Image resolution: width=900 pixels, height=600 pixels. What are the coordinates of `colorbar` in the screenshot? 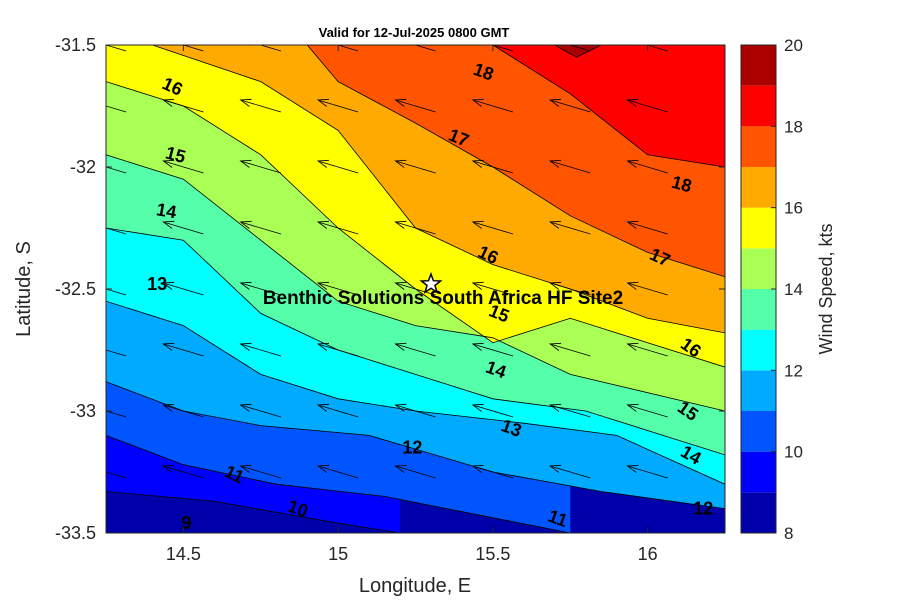 It's located at (758, 289).